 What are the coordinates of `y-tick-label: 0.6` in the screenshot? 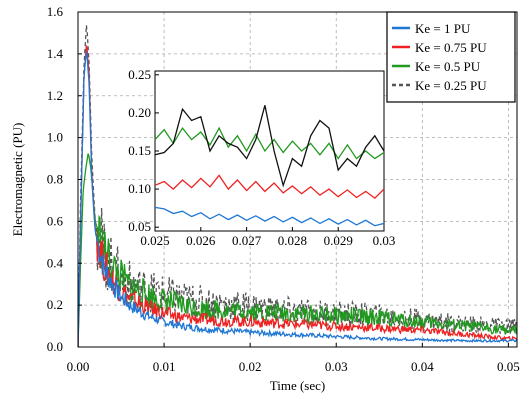 It's located at (55, 220).